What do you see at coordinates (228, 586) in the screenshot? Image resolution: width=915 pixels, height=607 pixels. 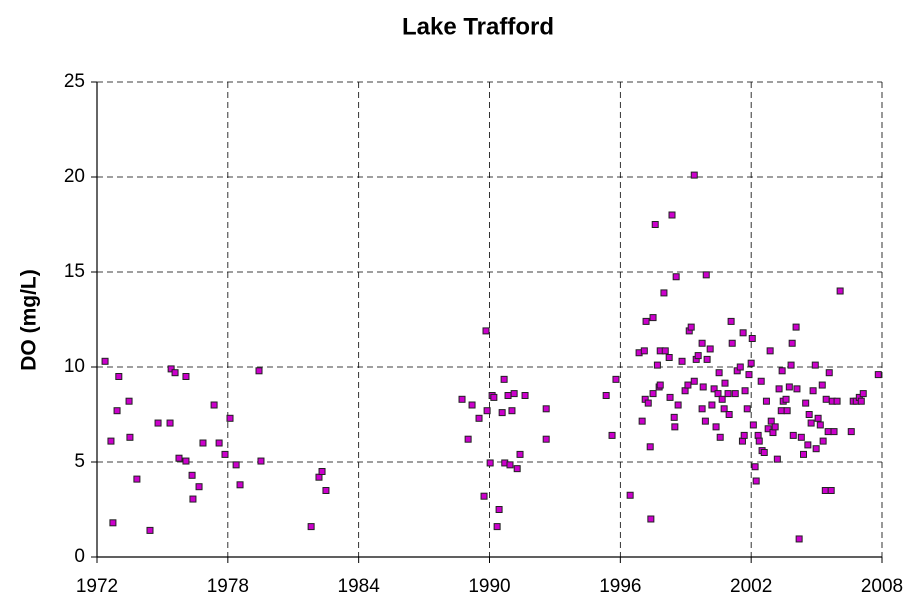 I see `x-tick-label: 1978` at bounding box center [228, 586].